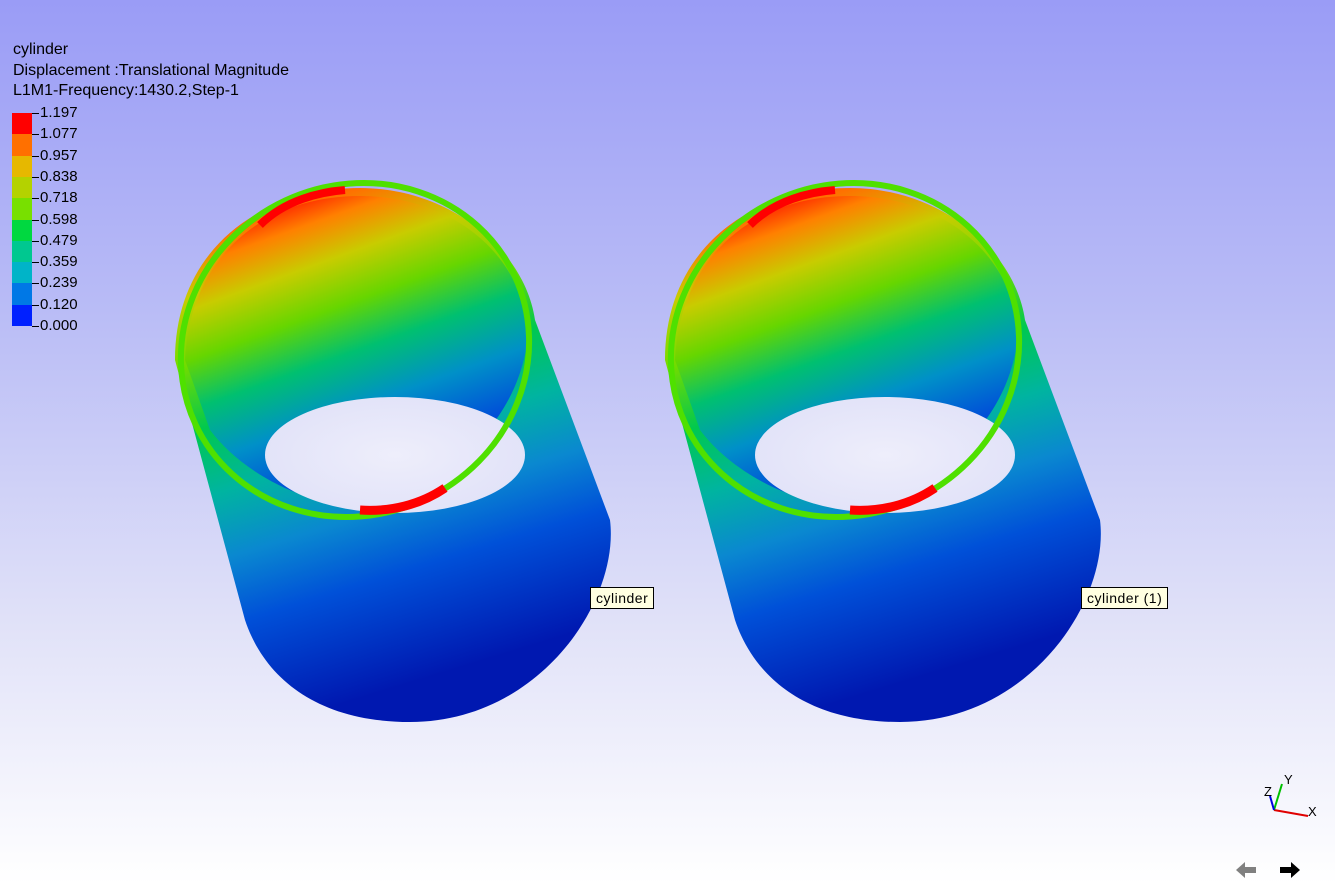 The height and width of the screenshot is (884, 1335). I want to click on legend-value: 1.077, so click(59, 134).